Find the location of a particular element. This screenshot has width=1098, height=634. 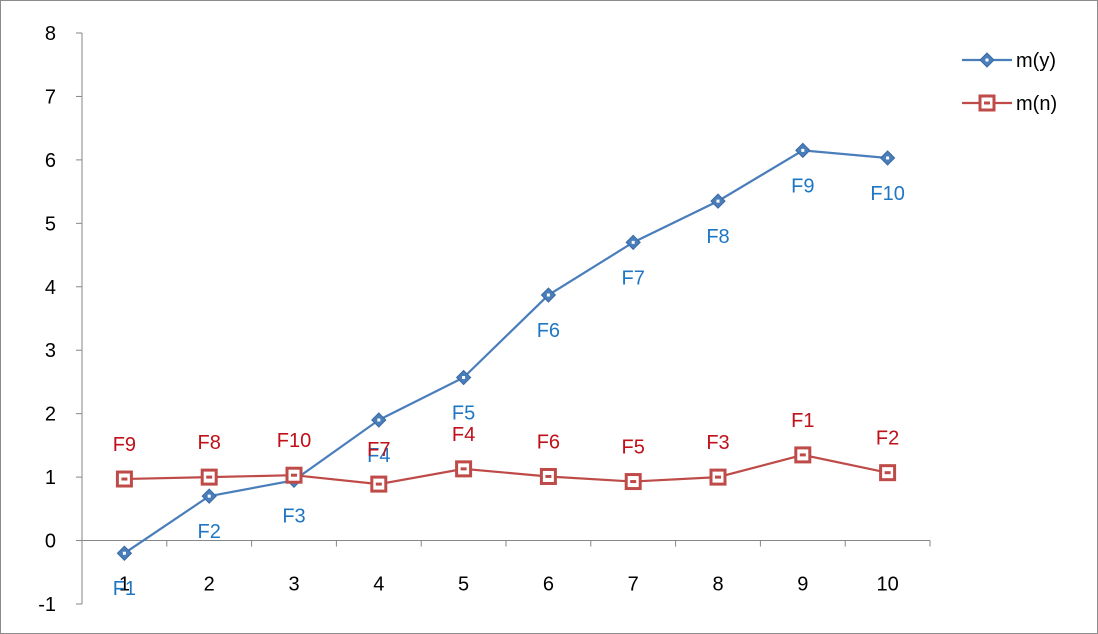

x-tick-label: 2 is located at coordinates (209, 585).